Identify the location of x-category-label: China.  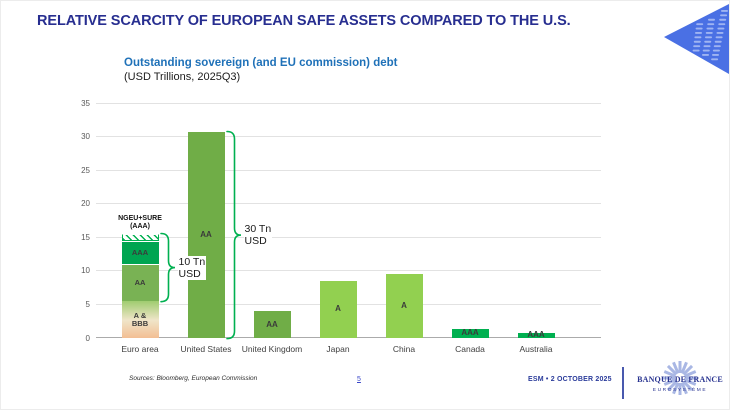
(404, 349).